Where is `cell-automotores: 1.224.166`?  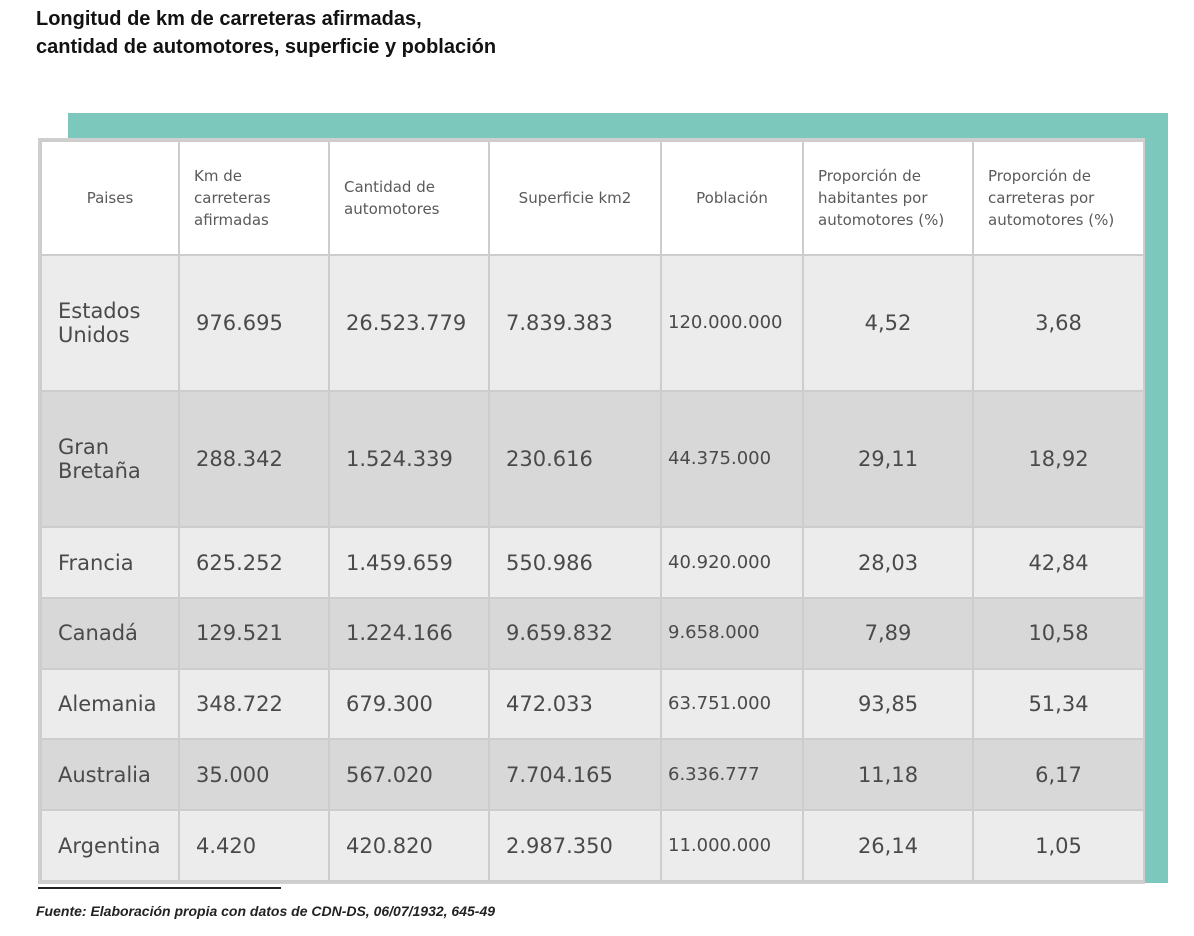
cell-automotores: 1.224.166 is located at coordinates (409, 633).